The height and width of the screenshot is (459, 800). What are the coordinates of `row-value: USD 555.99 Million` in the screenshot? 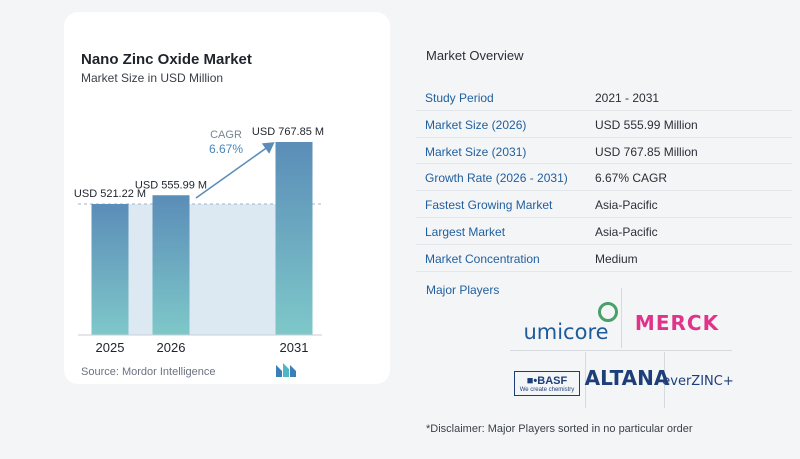 It's located at (646, 124).